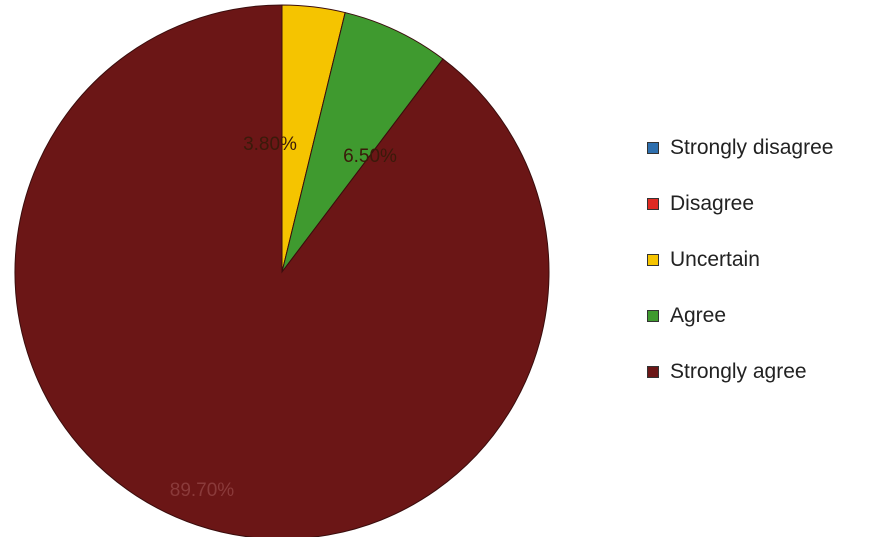 The image size is (869, 537). I want to click on pie-slice-agree, so click(362, 142).